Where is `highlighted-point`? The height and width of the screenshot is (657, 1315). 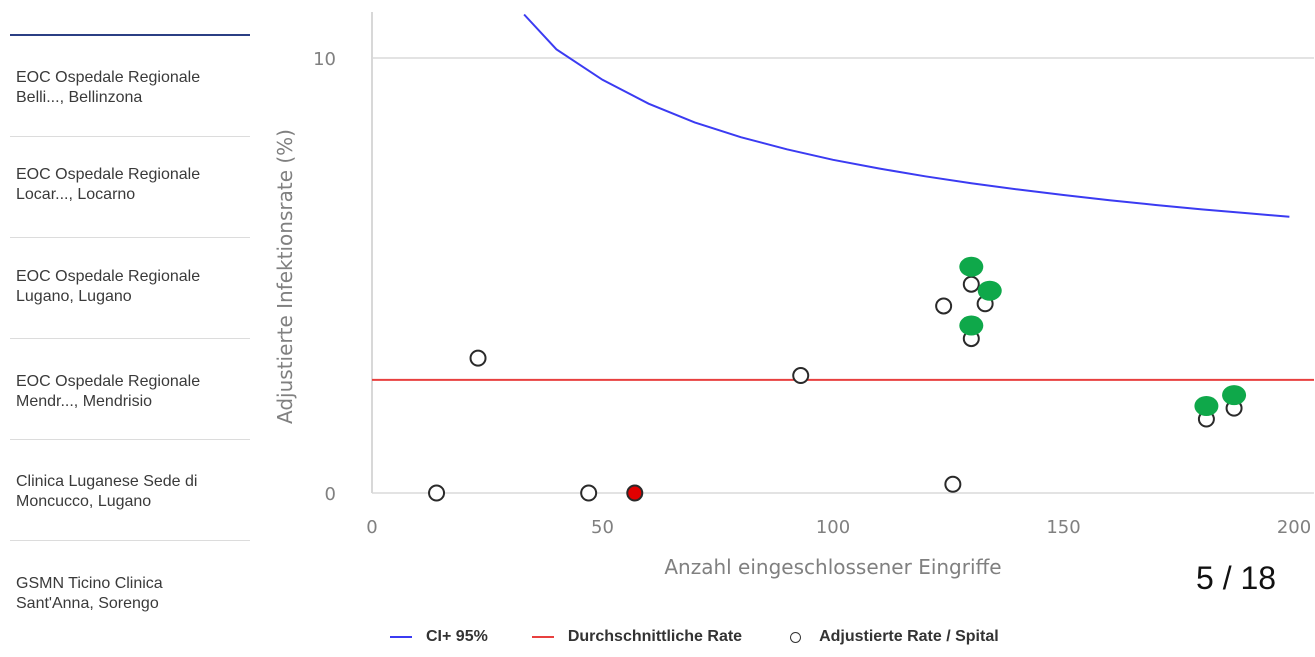
highlighted-point is located at coordinates (635, 493).